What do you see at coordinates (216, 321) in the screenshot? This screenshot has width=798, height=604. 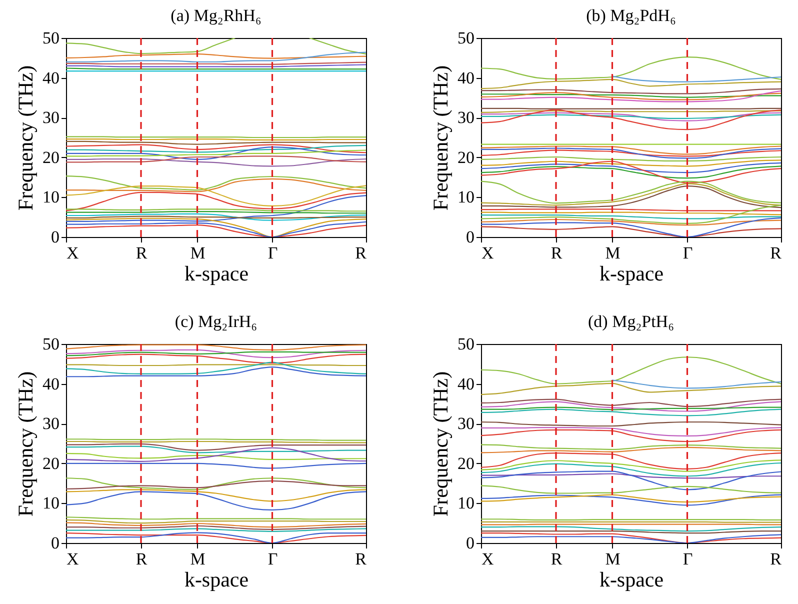 I see `chart-title: (c) Mg₂IrH₆` at bounding box center [216, 321].